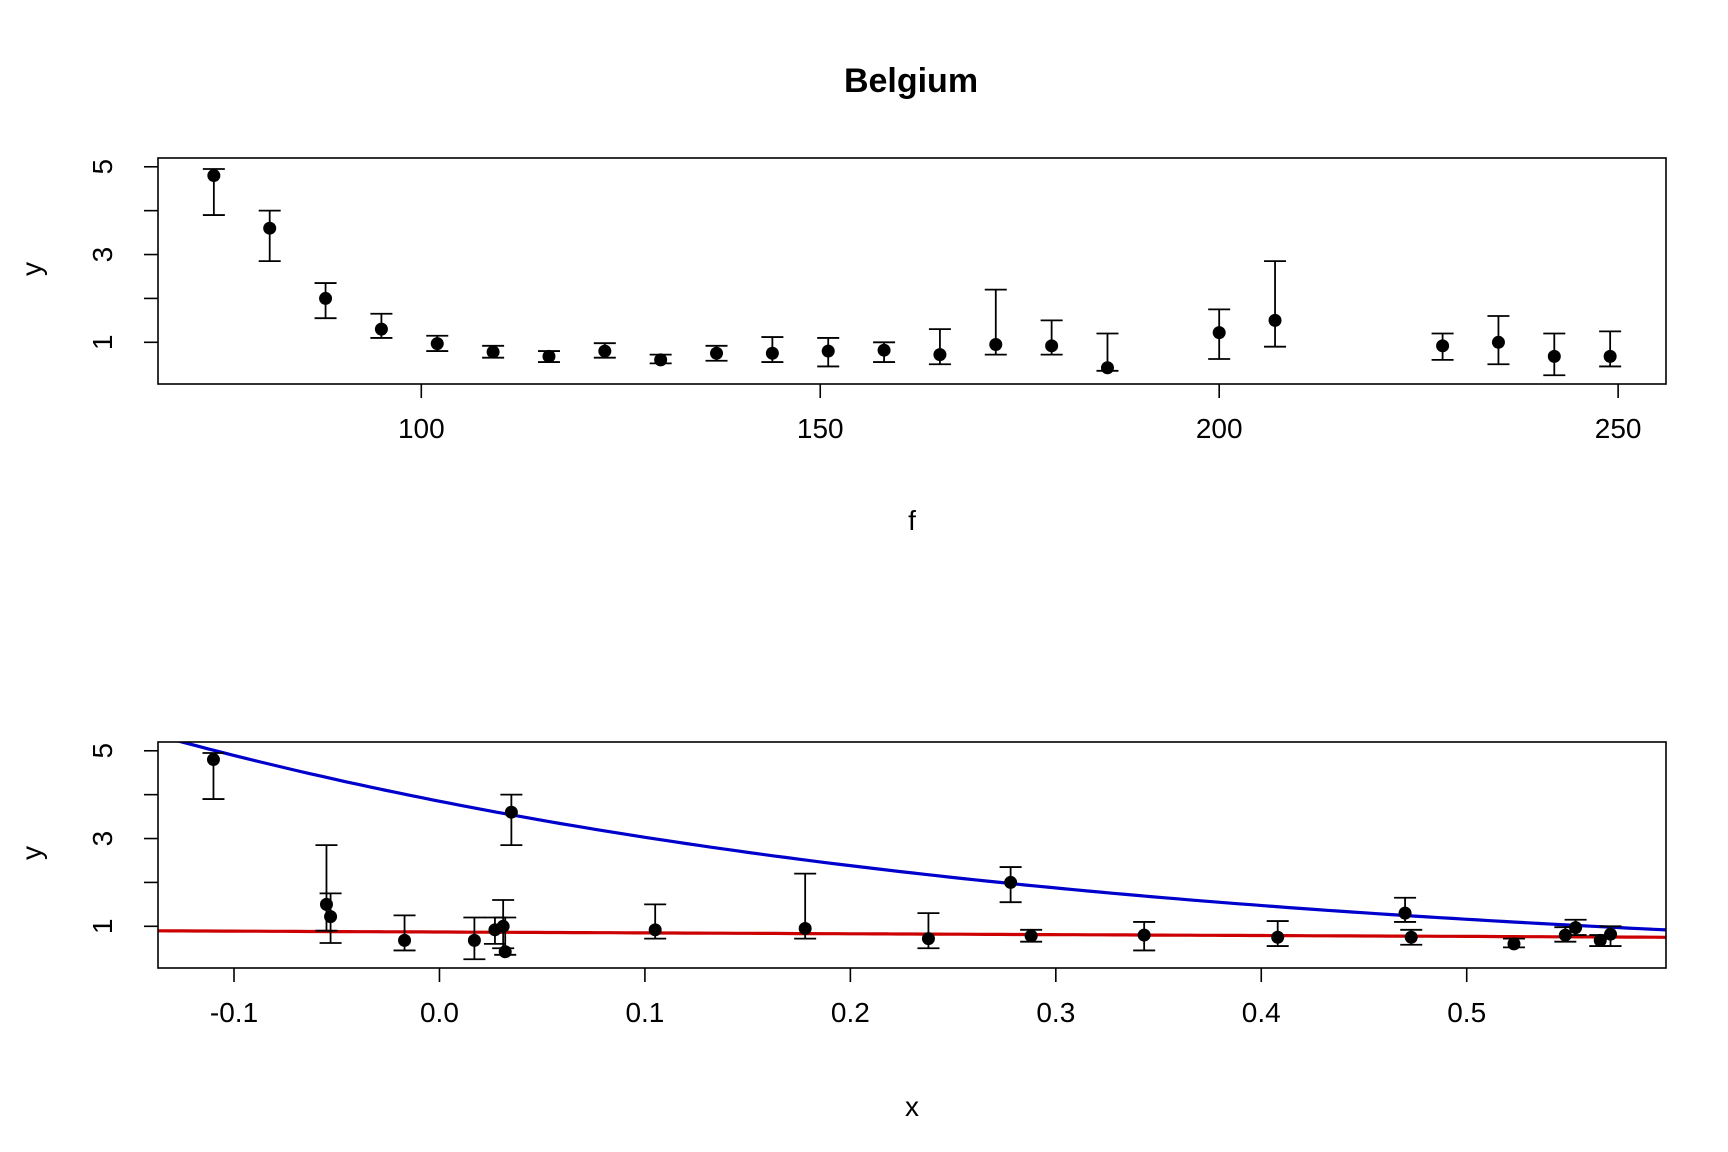  I want to click on x-tick-label: 100, so click(421, 428).